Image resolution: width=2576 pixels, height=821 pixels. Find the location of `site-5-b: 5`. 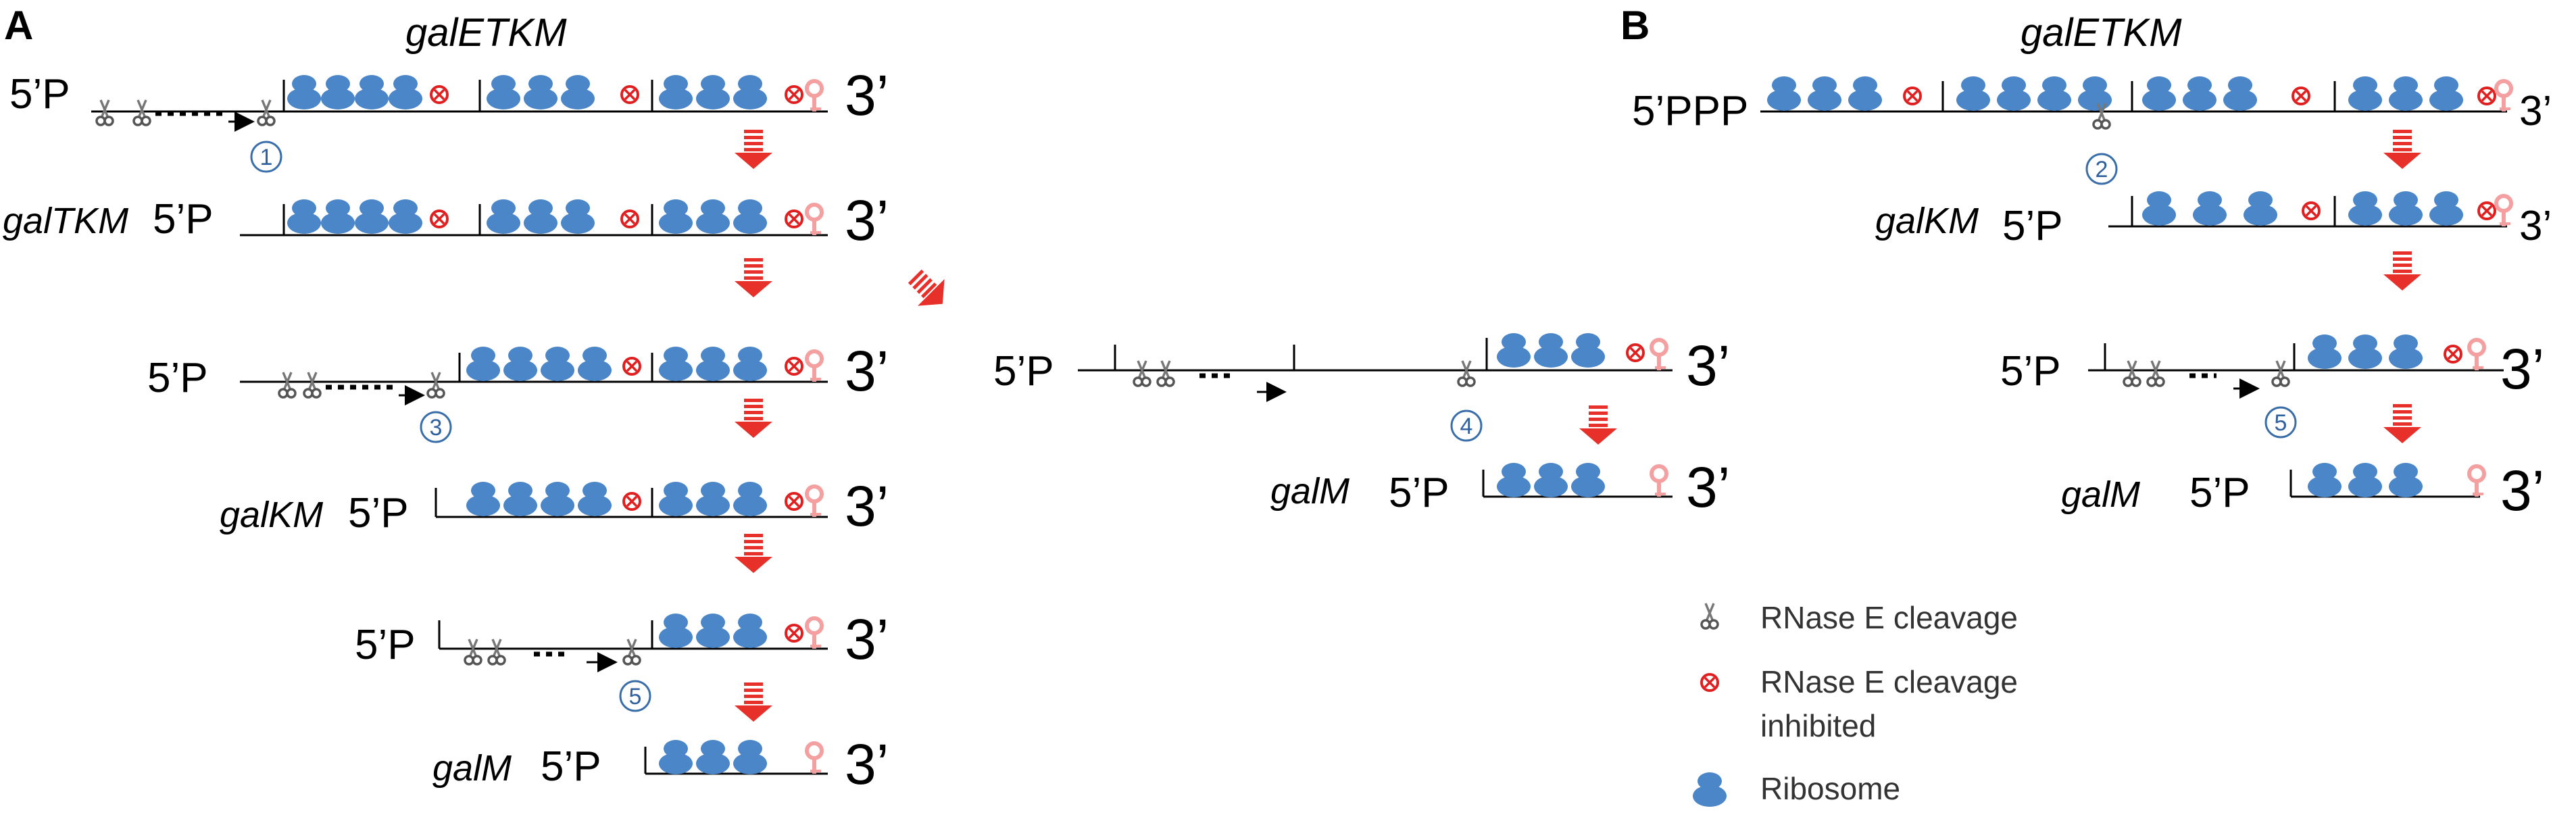

site-5-b: 5 is located at coordinates (2281, 423).